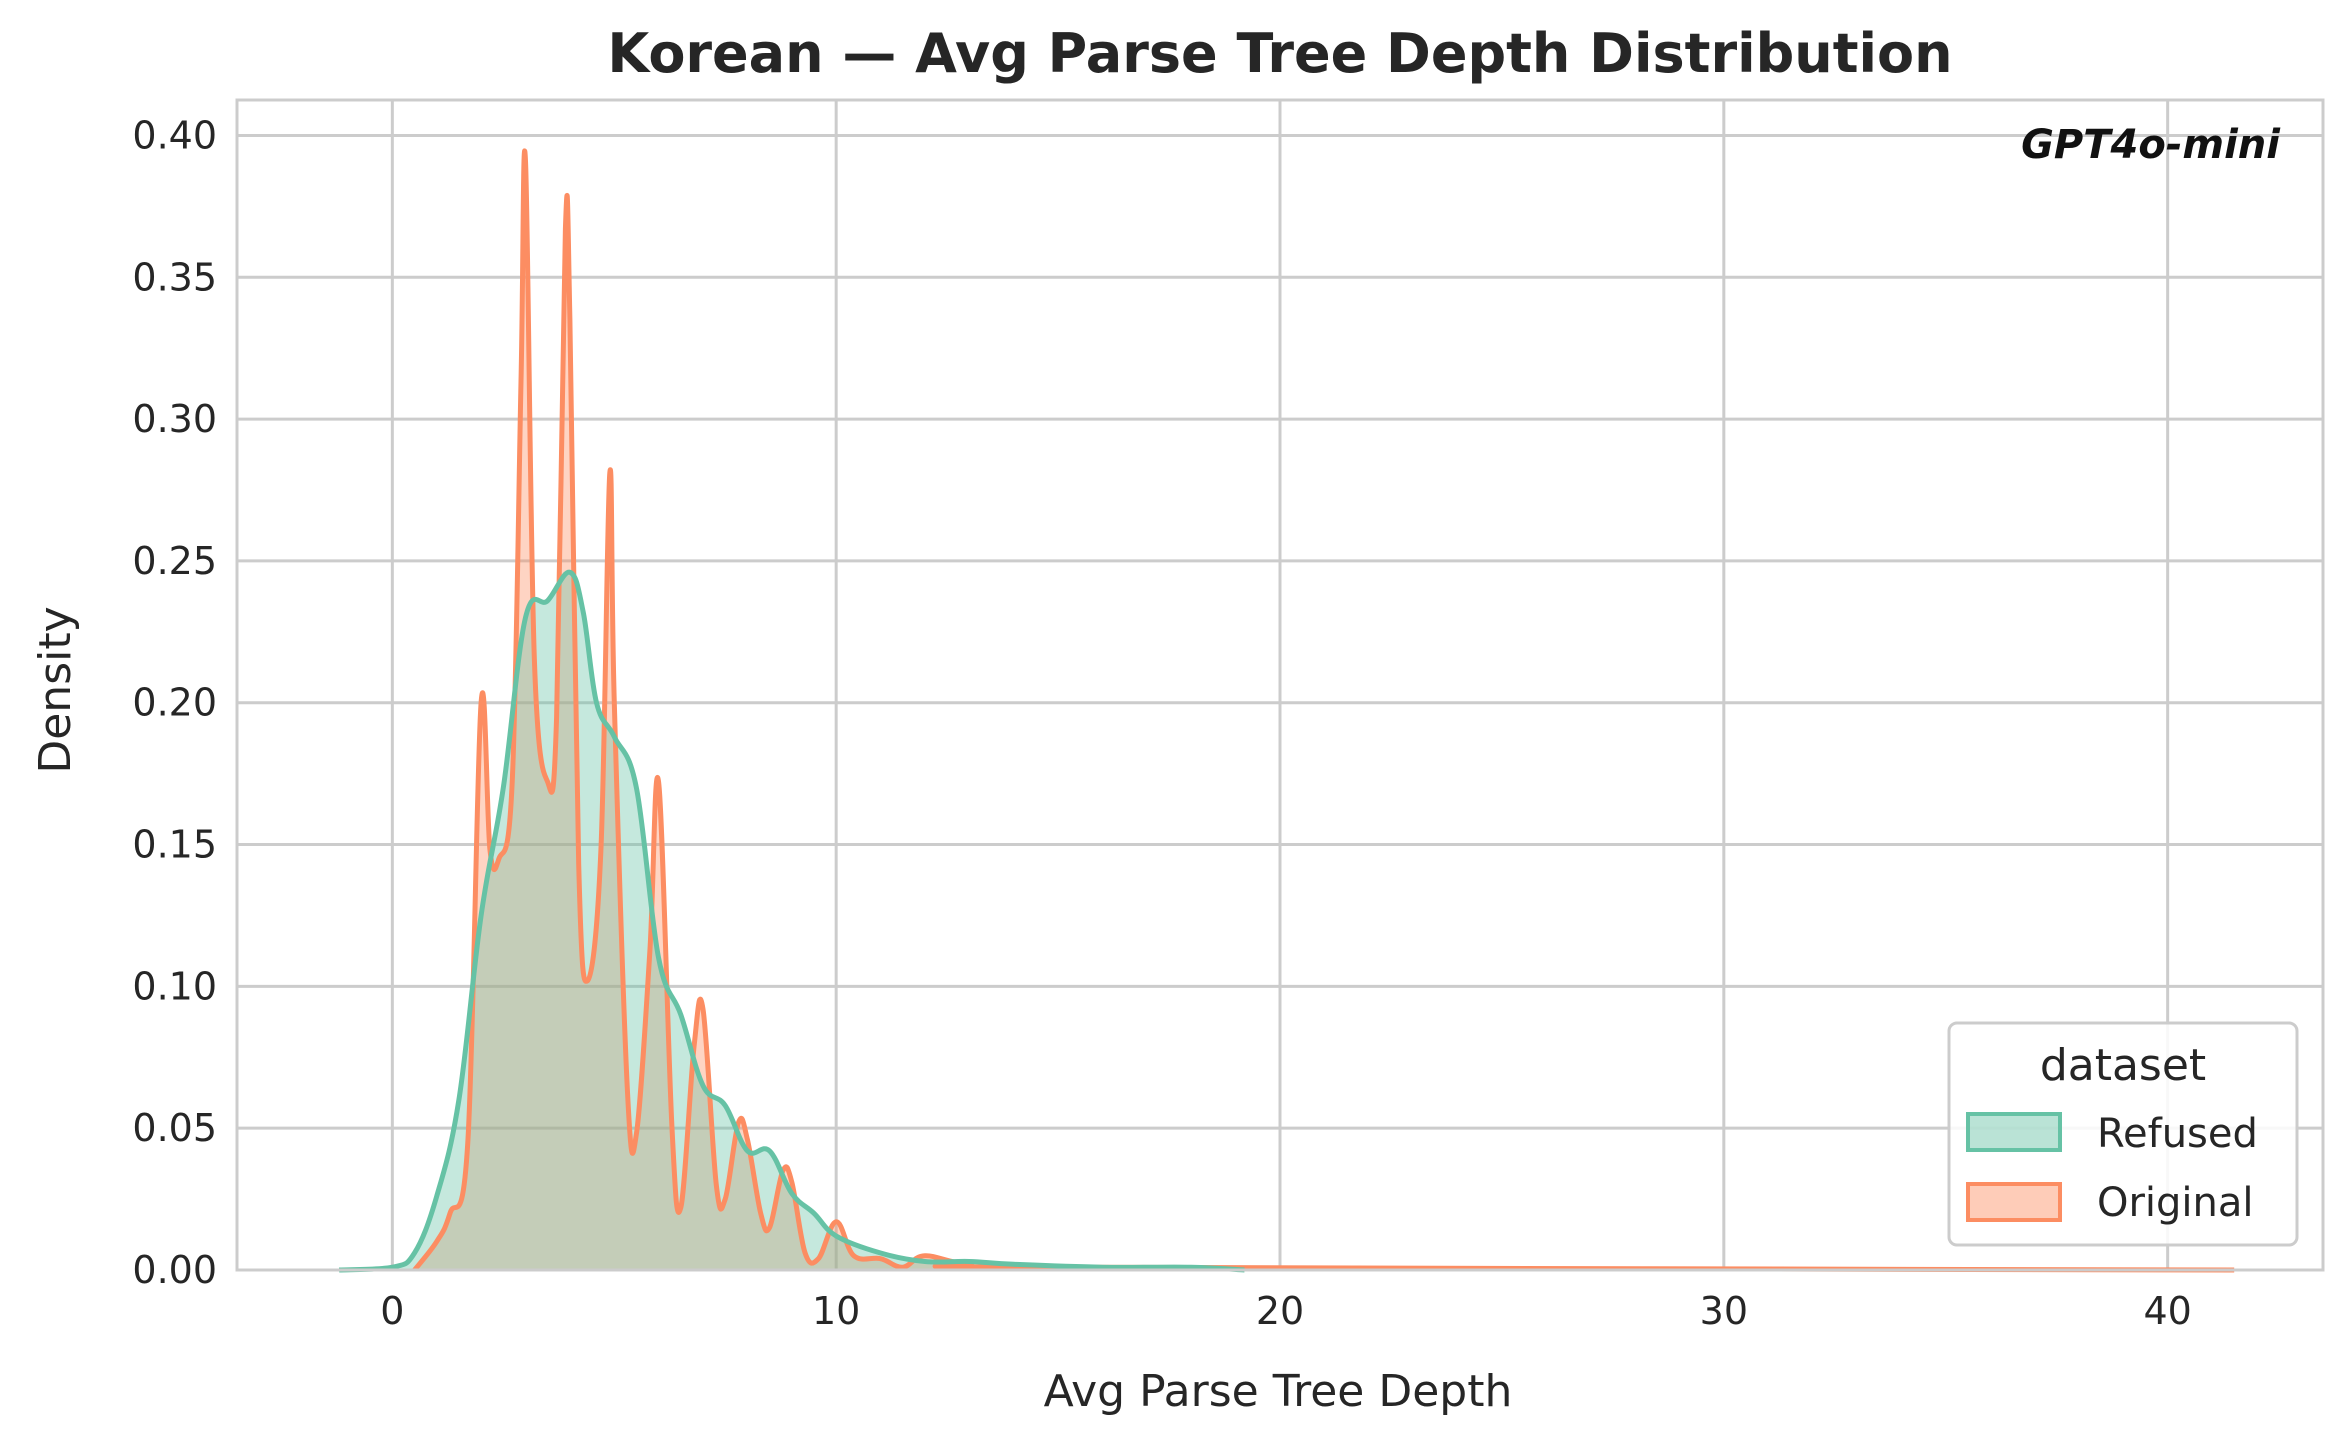  I want to click on model-annotation: GPT4o-mini, so click(2151, 145).